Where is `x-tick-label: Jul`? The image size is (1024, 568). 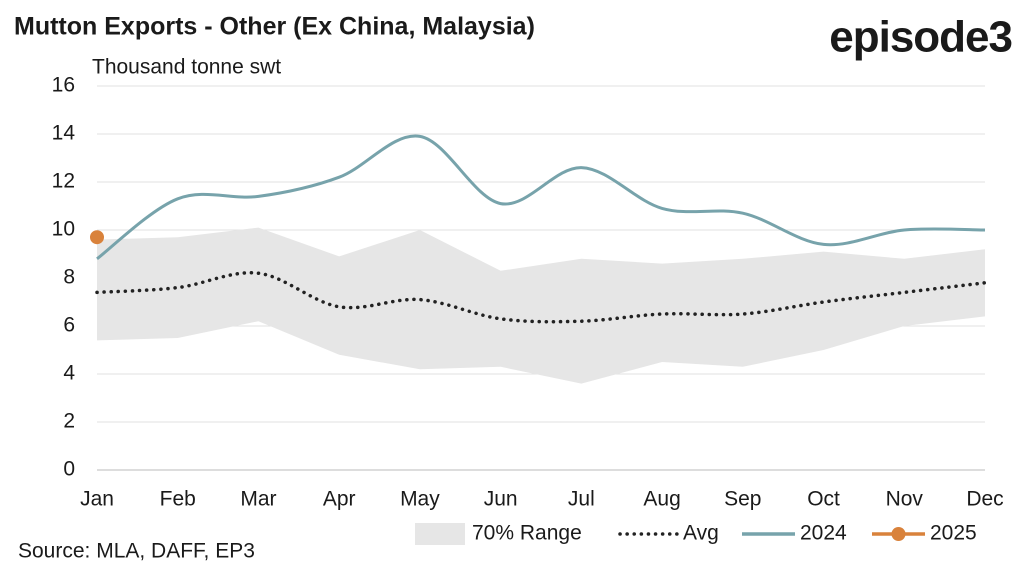 x-tick-label: Jul is located at coordinates (581, 499).